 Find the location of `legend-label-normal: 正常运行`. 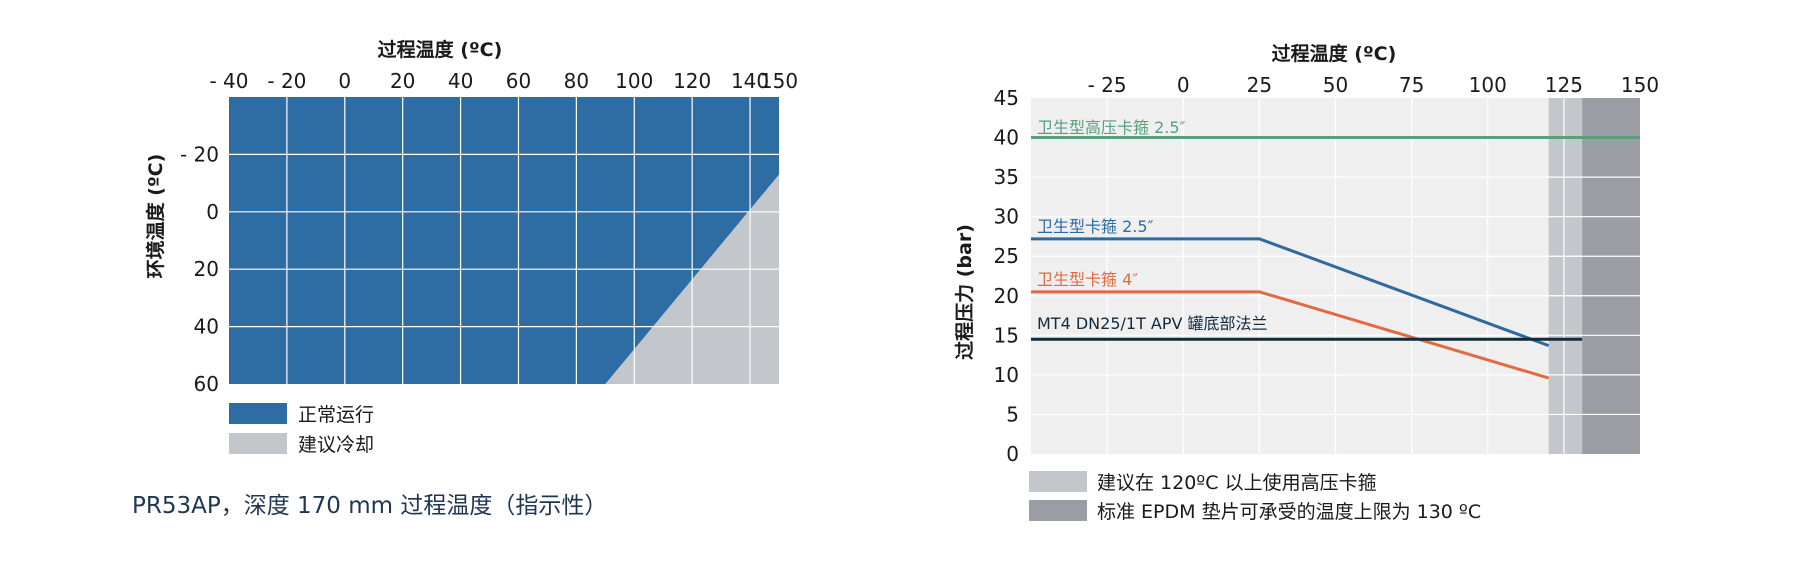

legend-label-normal: 正常运行 is located at coordinates (336, 415).